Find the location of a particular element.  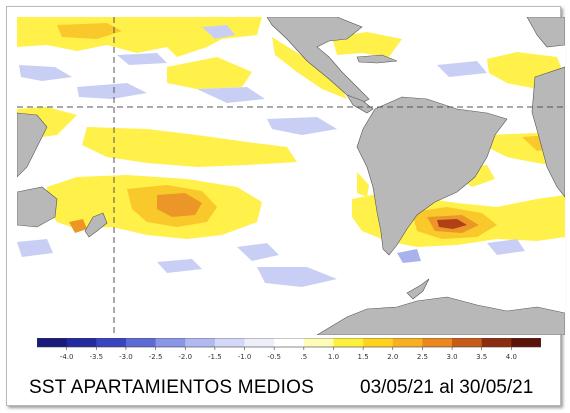

cool-patch-bering is located at coordinates (142, 59).